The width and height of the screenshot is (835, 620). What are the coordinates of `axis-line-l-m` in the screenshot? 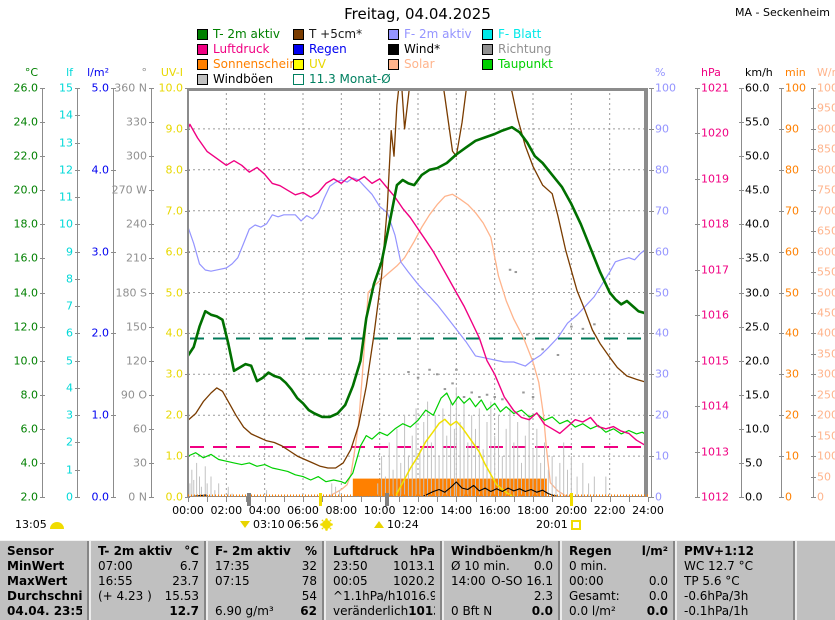 It's located at (113, 292).